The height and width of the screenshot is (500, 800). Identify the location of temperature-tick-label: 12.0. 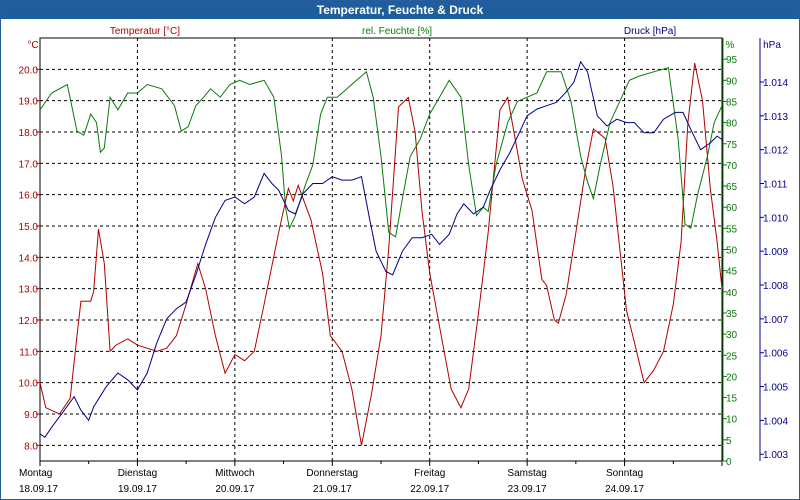
(29, 321).